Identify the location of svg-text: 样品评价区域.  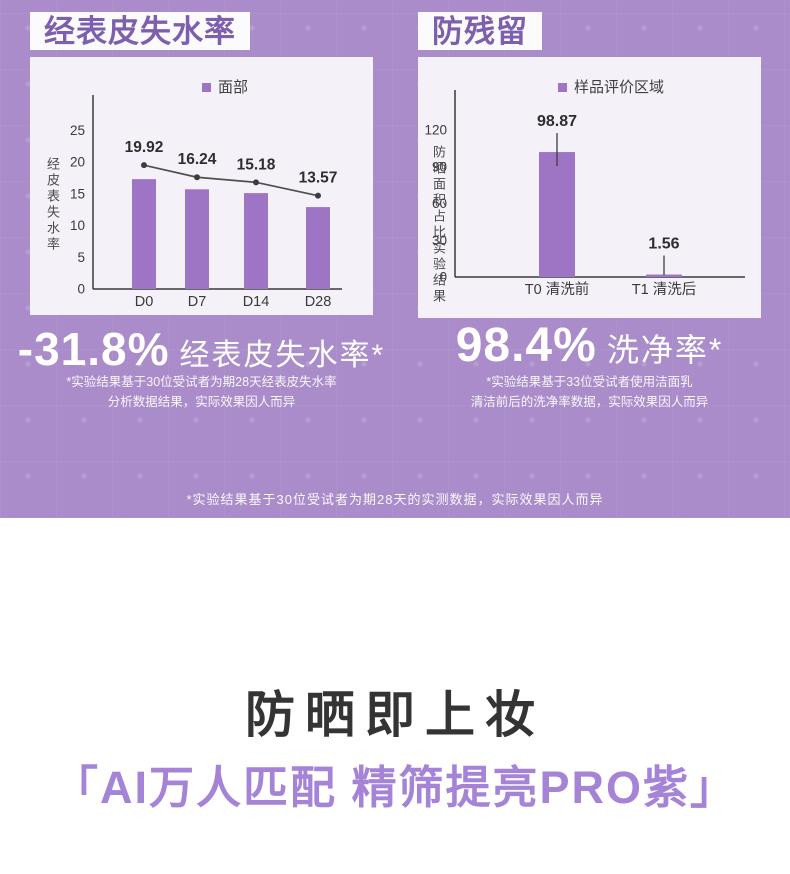
(619, 87).